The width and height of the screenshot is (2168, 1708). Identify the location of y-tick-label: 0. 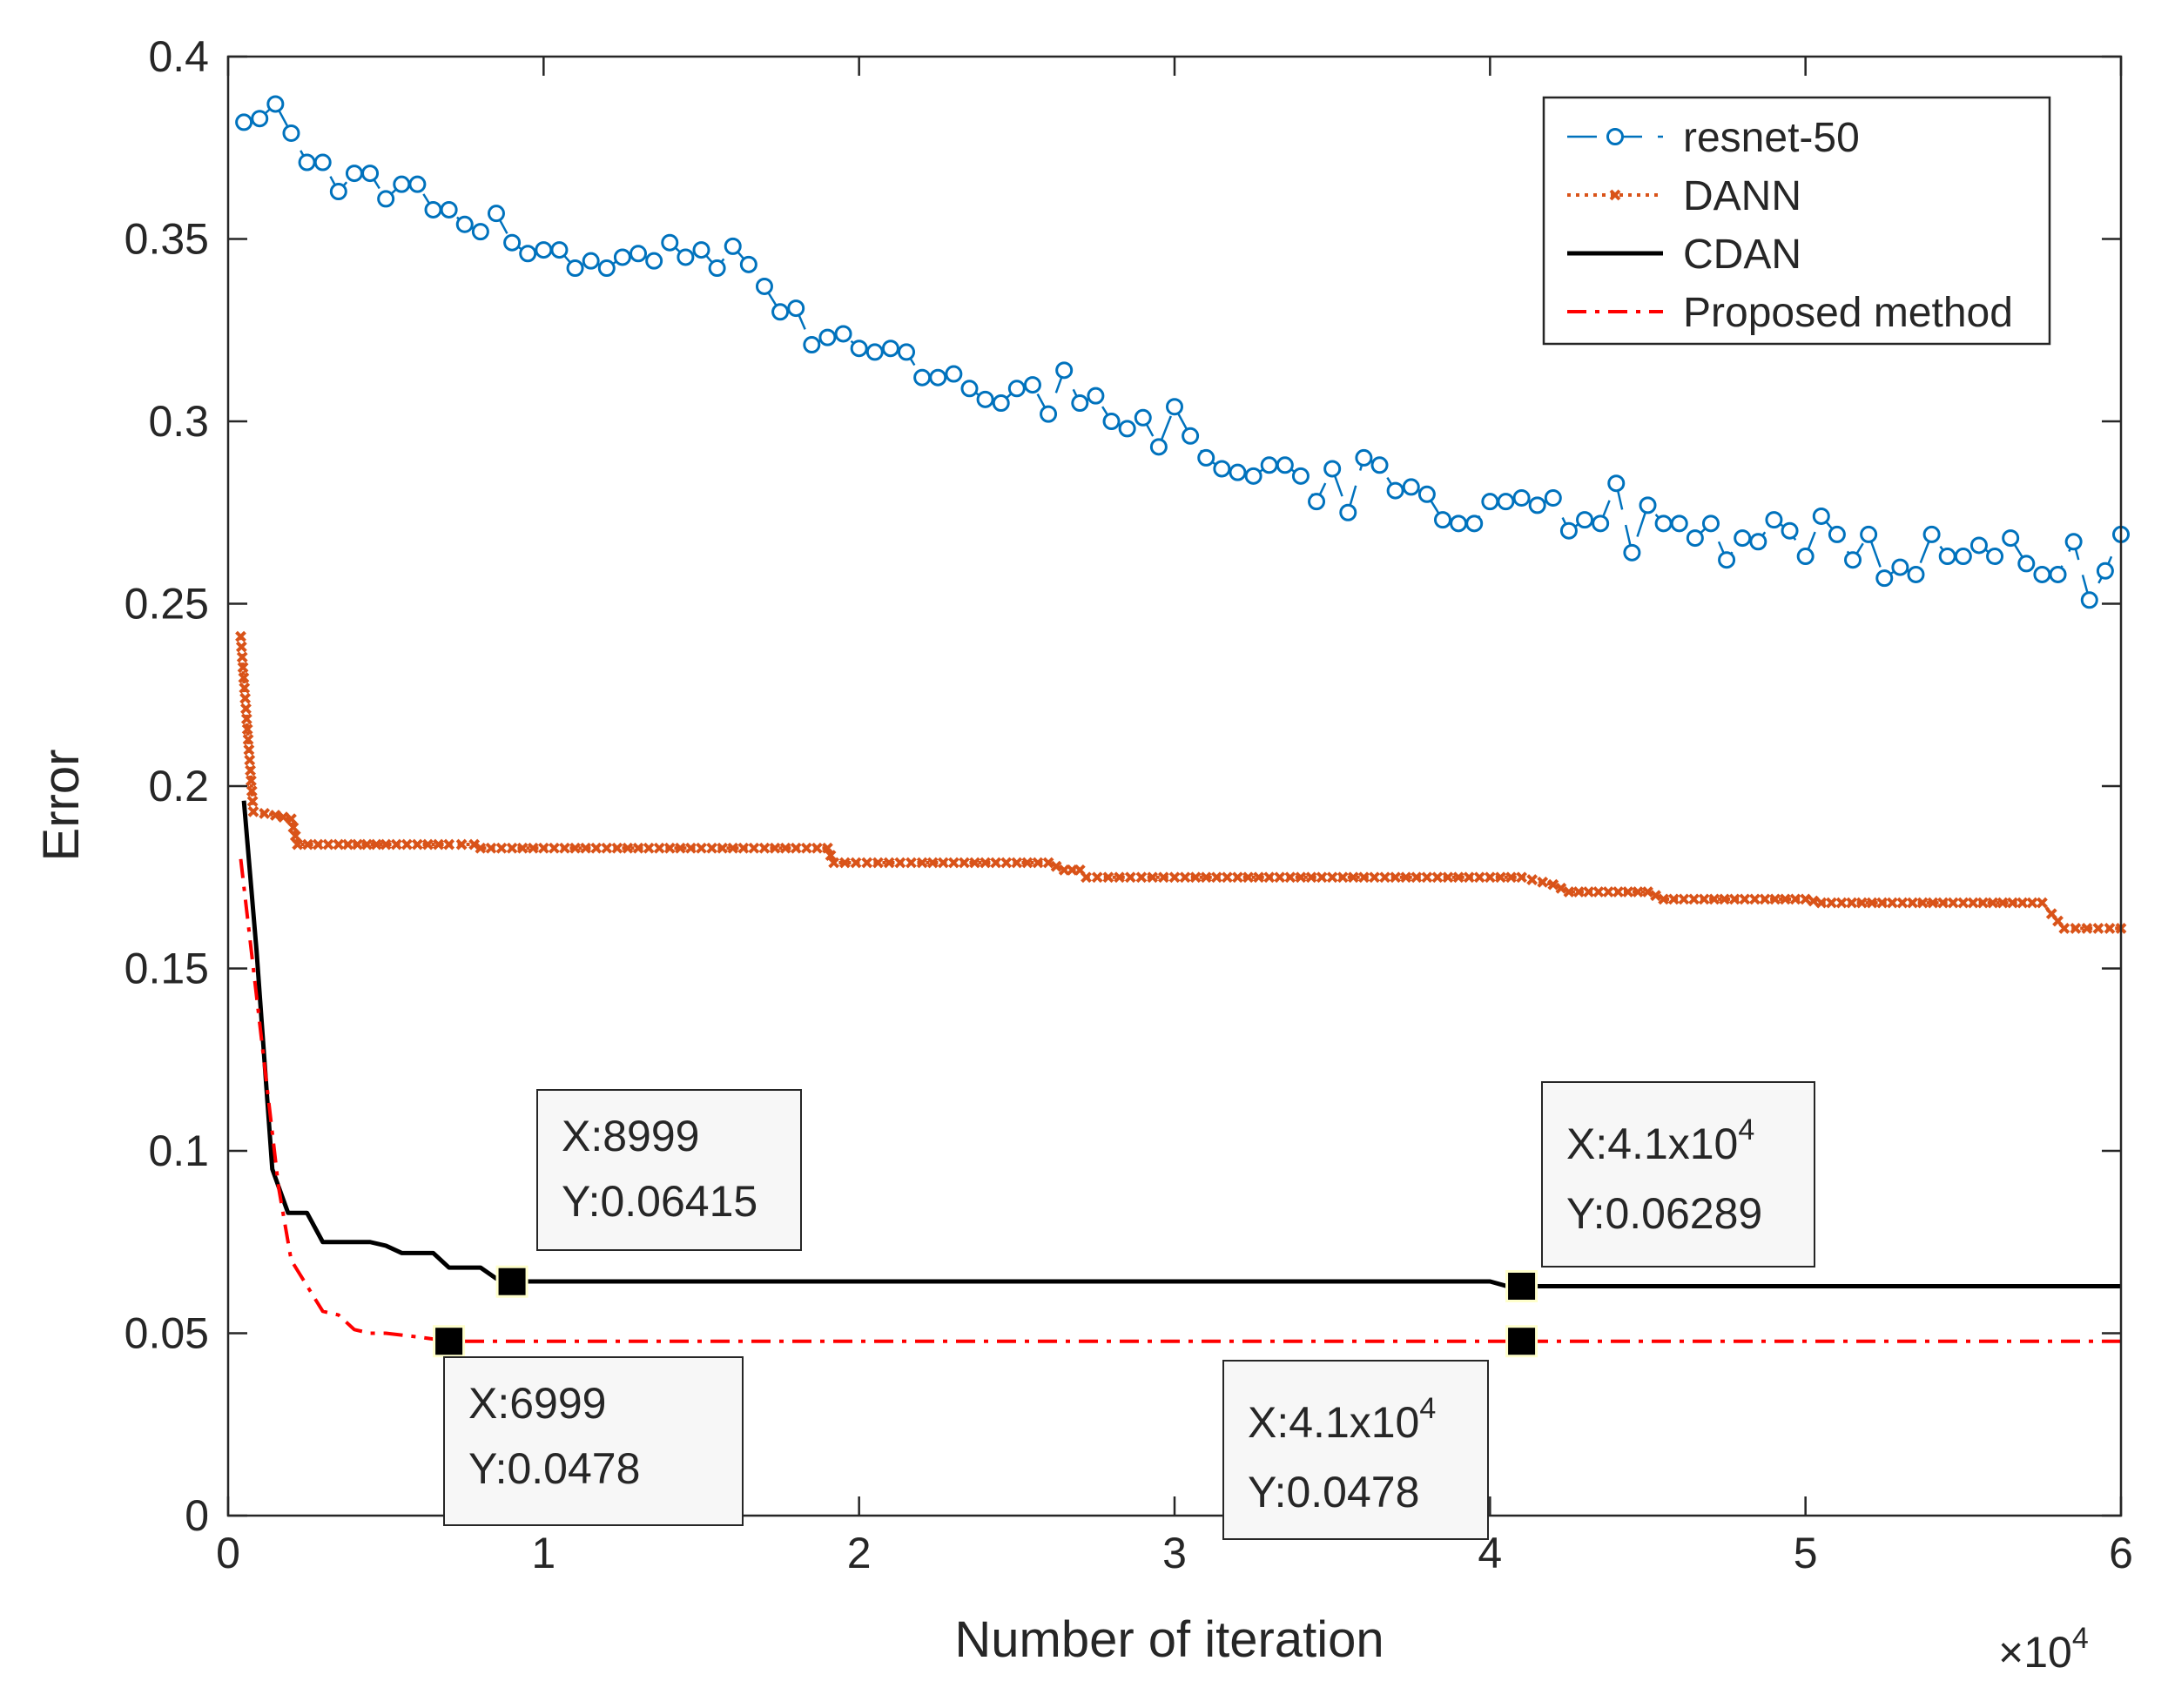
(197, 1515).